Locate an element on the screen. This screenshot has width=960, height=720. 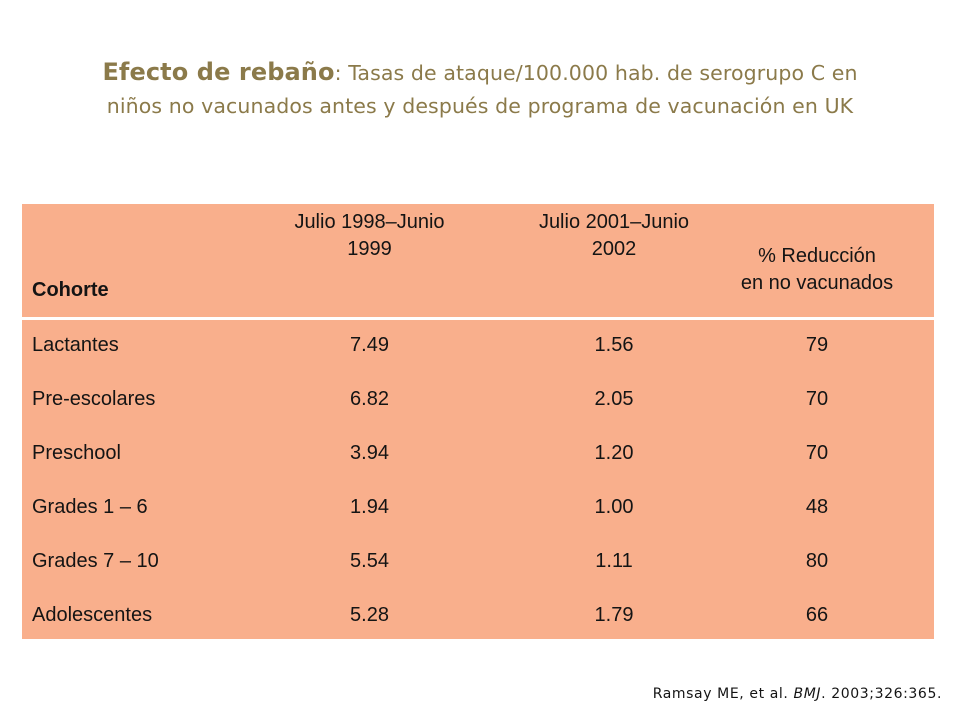
cell-before: 6.82 is located at coordinates (369, 399).